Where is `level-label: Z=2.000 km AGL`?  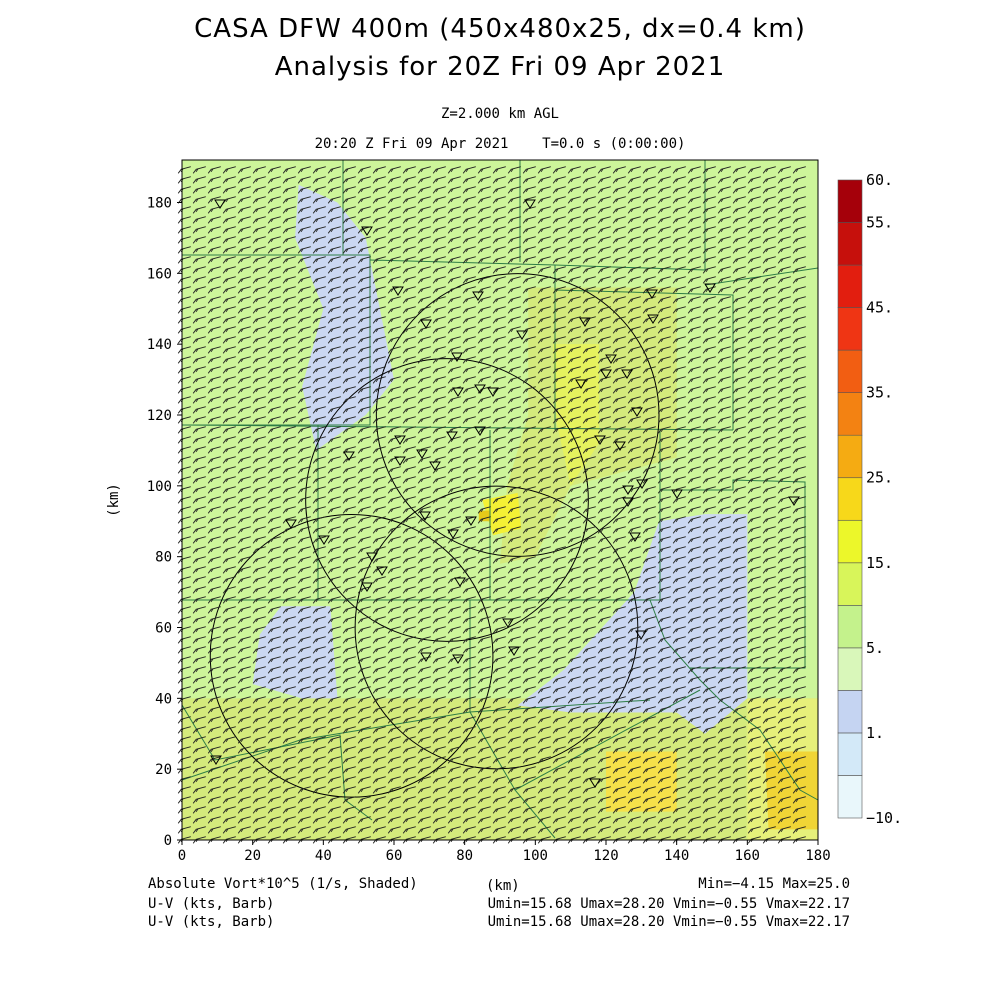 level-label: Z=2.000 km AGL is located at coordinates (499, 114).